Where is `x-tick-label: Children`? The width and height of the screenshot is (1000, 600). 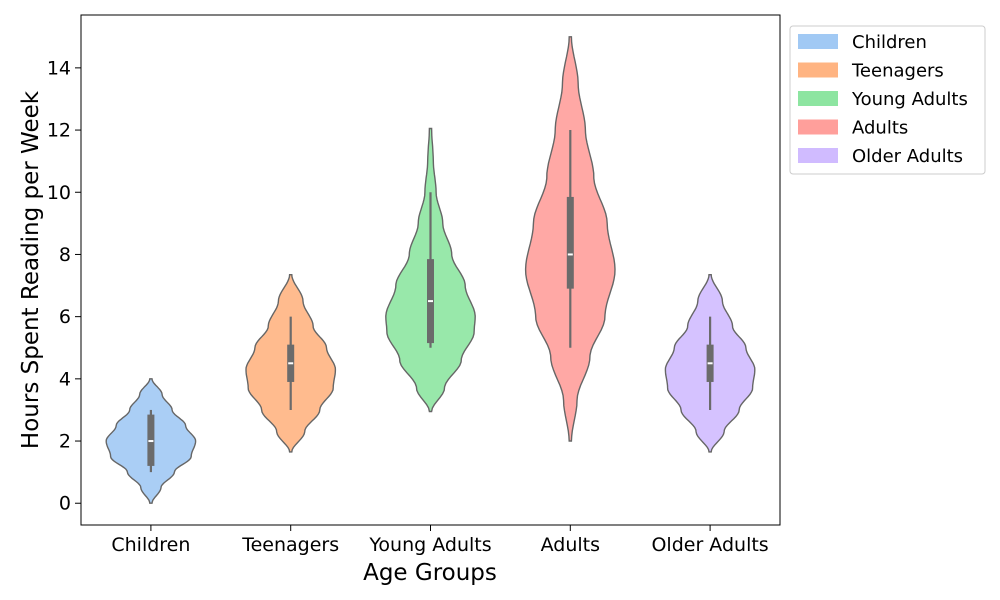
x-tick-label: Children is located at coordinates (150, 545).